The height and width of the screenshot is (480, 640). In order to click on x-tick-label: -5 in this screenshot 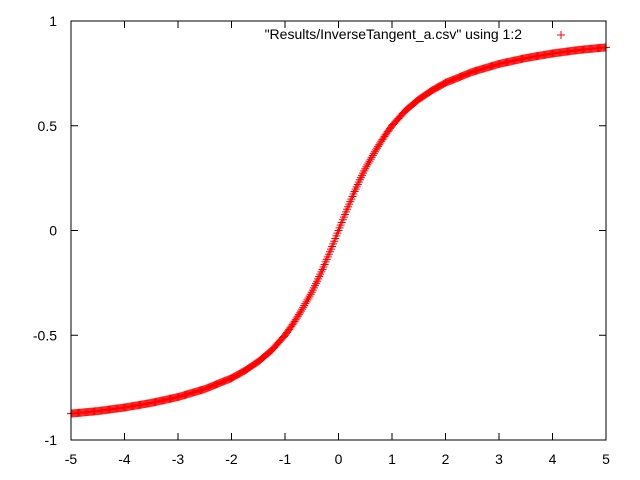, I will do `click(71, 459)`.